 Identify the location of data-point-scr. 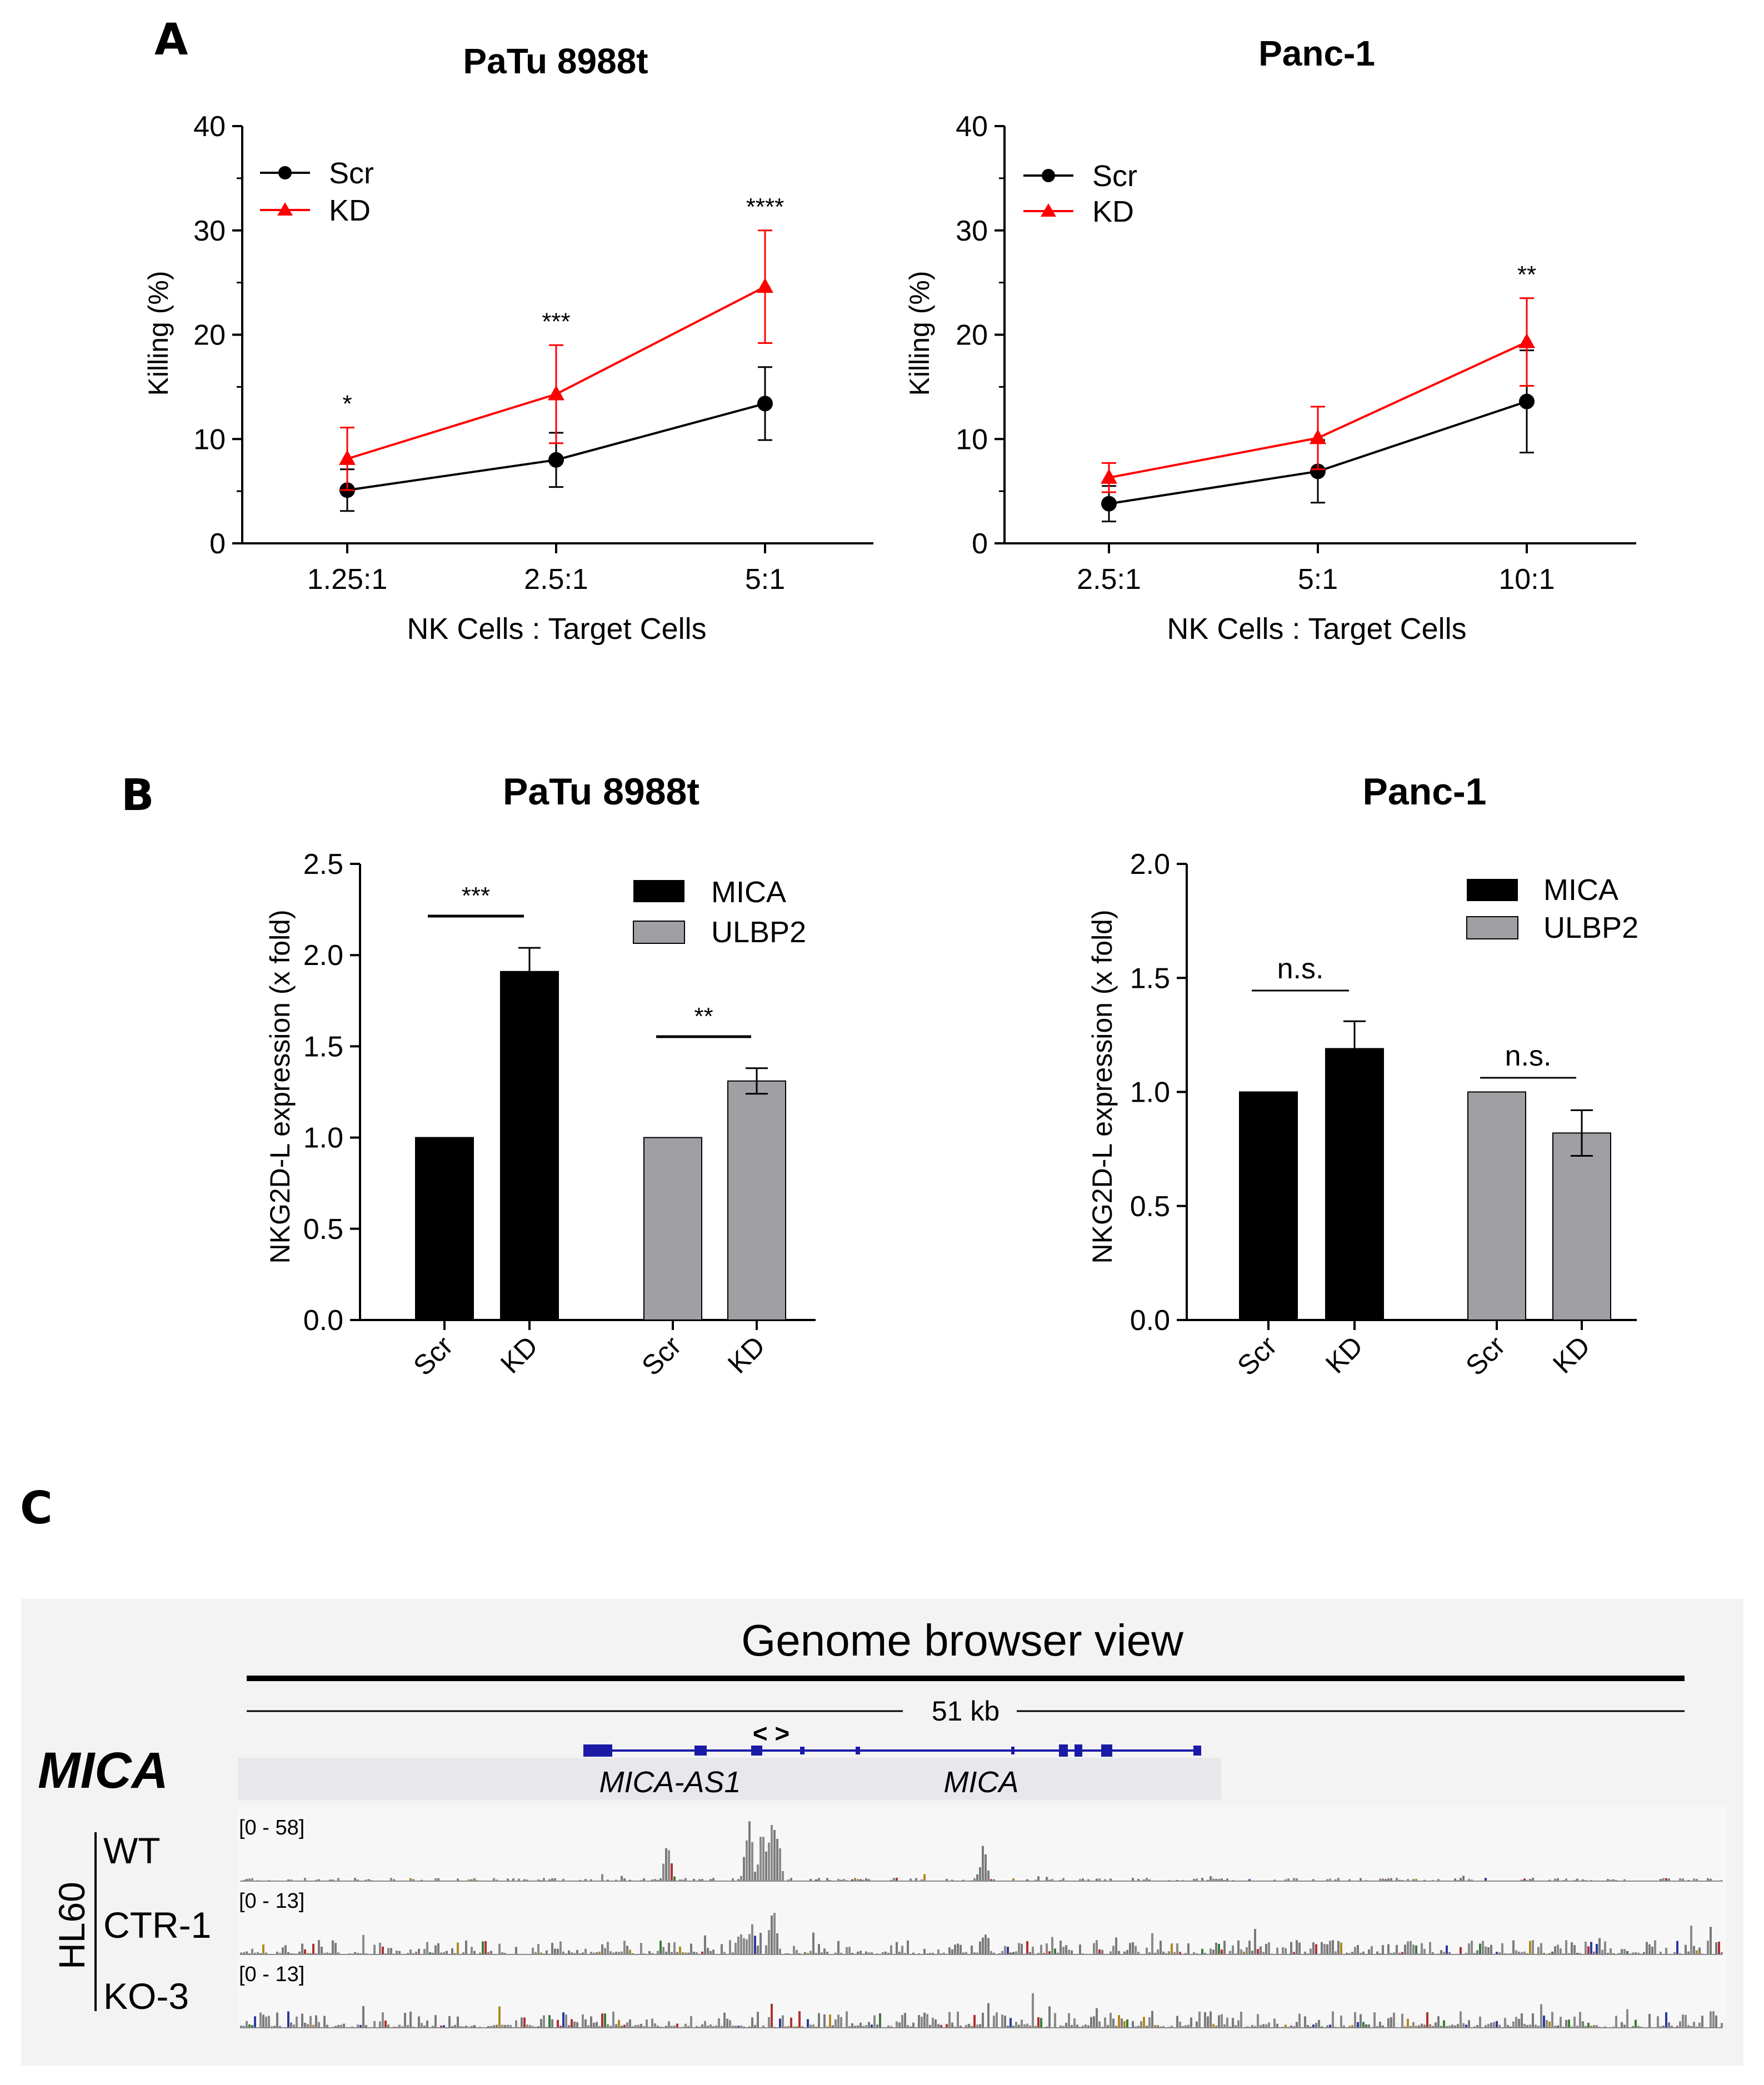
(1527, 401).